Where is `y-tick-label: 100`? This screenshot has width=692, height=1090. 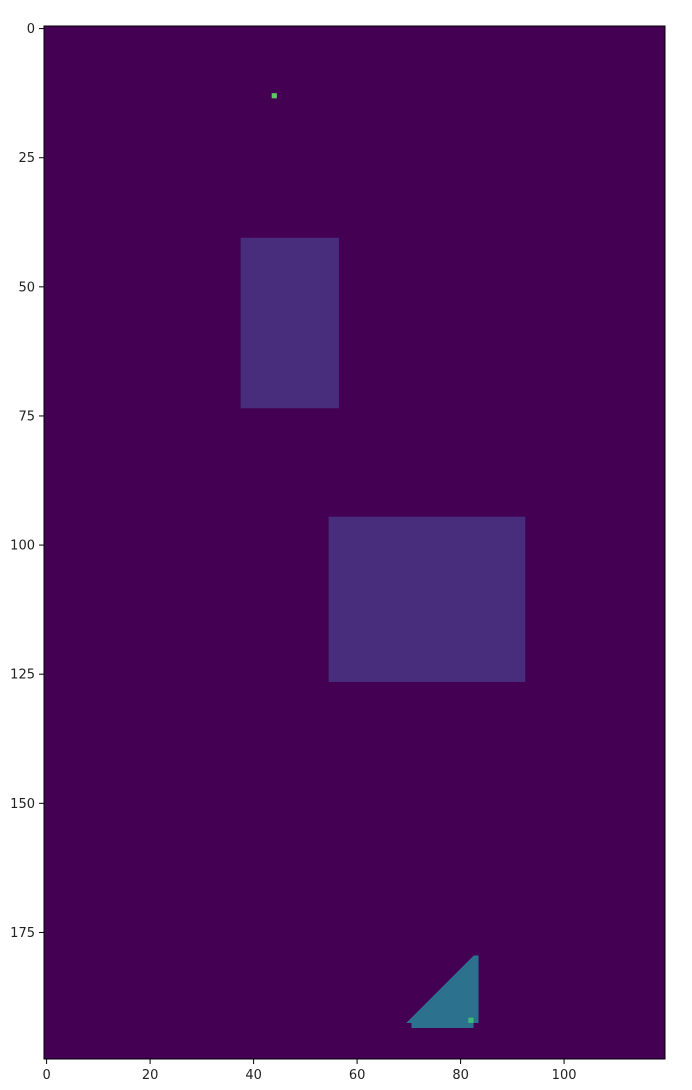
y-tick-label: 100 is located at coordinates (22, 546).